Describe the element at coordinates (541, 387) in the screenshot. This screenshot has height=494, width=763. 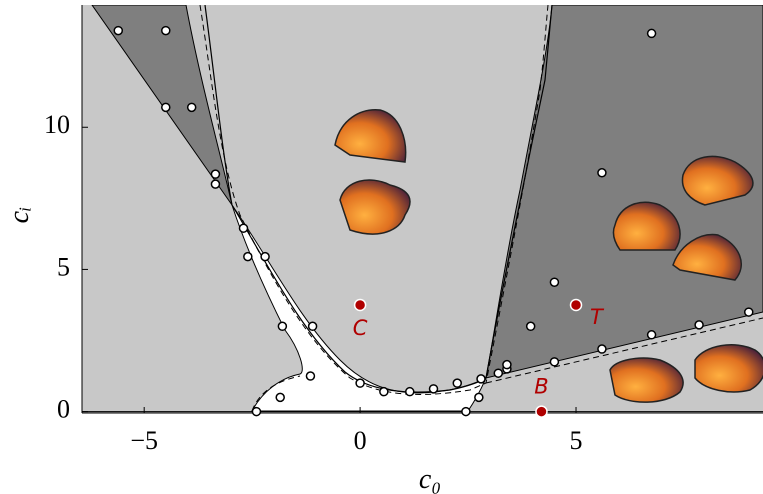
I see `point-label: B` at that location.